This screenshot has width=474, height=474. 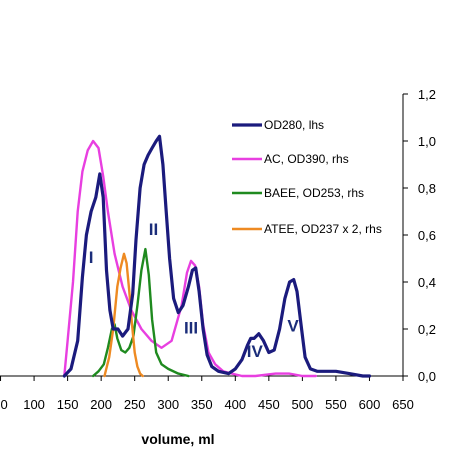 I want to click on x-tick-label: 100, so click(x=34, y=404).